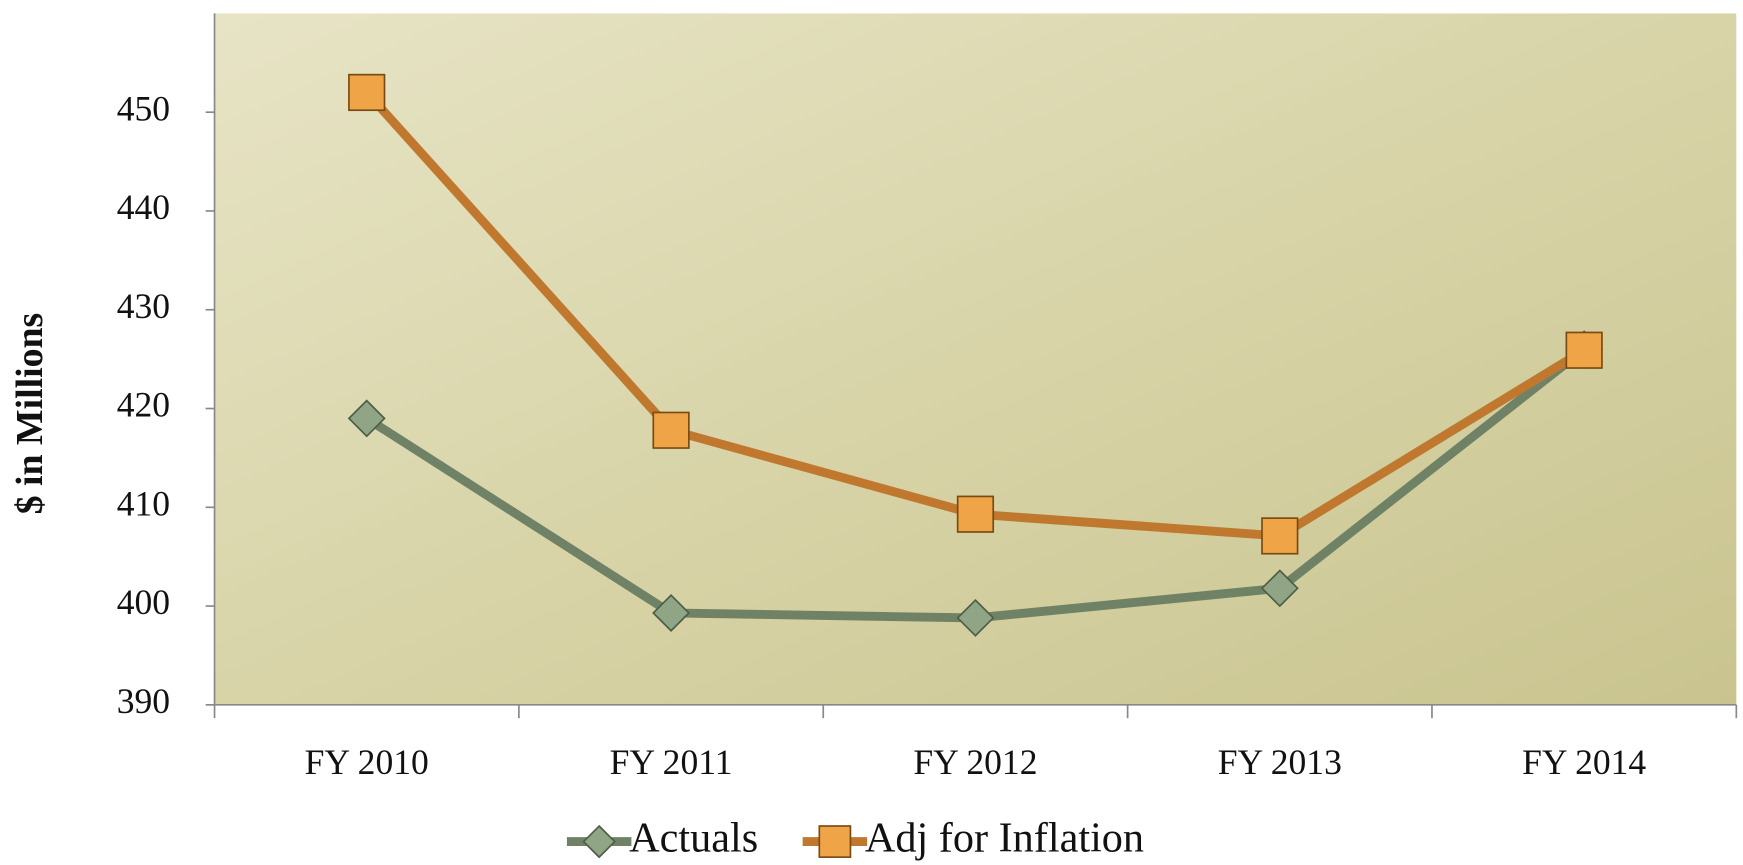 The width and height of the screenshot is (1743, 865). Describe the element at coordinates (367, 762) in the screenshot. I see `x-tick-label: FY 2010` at that location.